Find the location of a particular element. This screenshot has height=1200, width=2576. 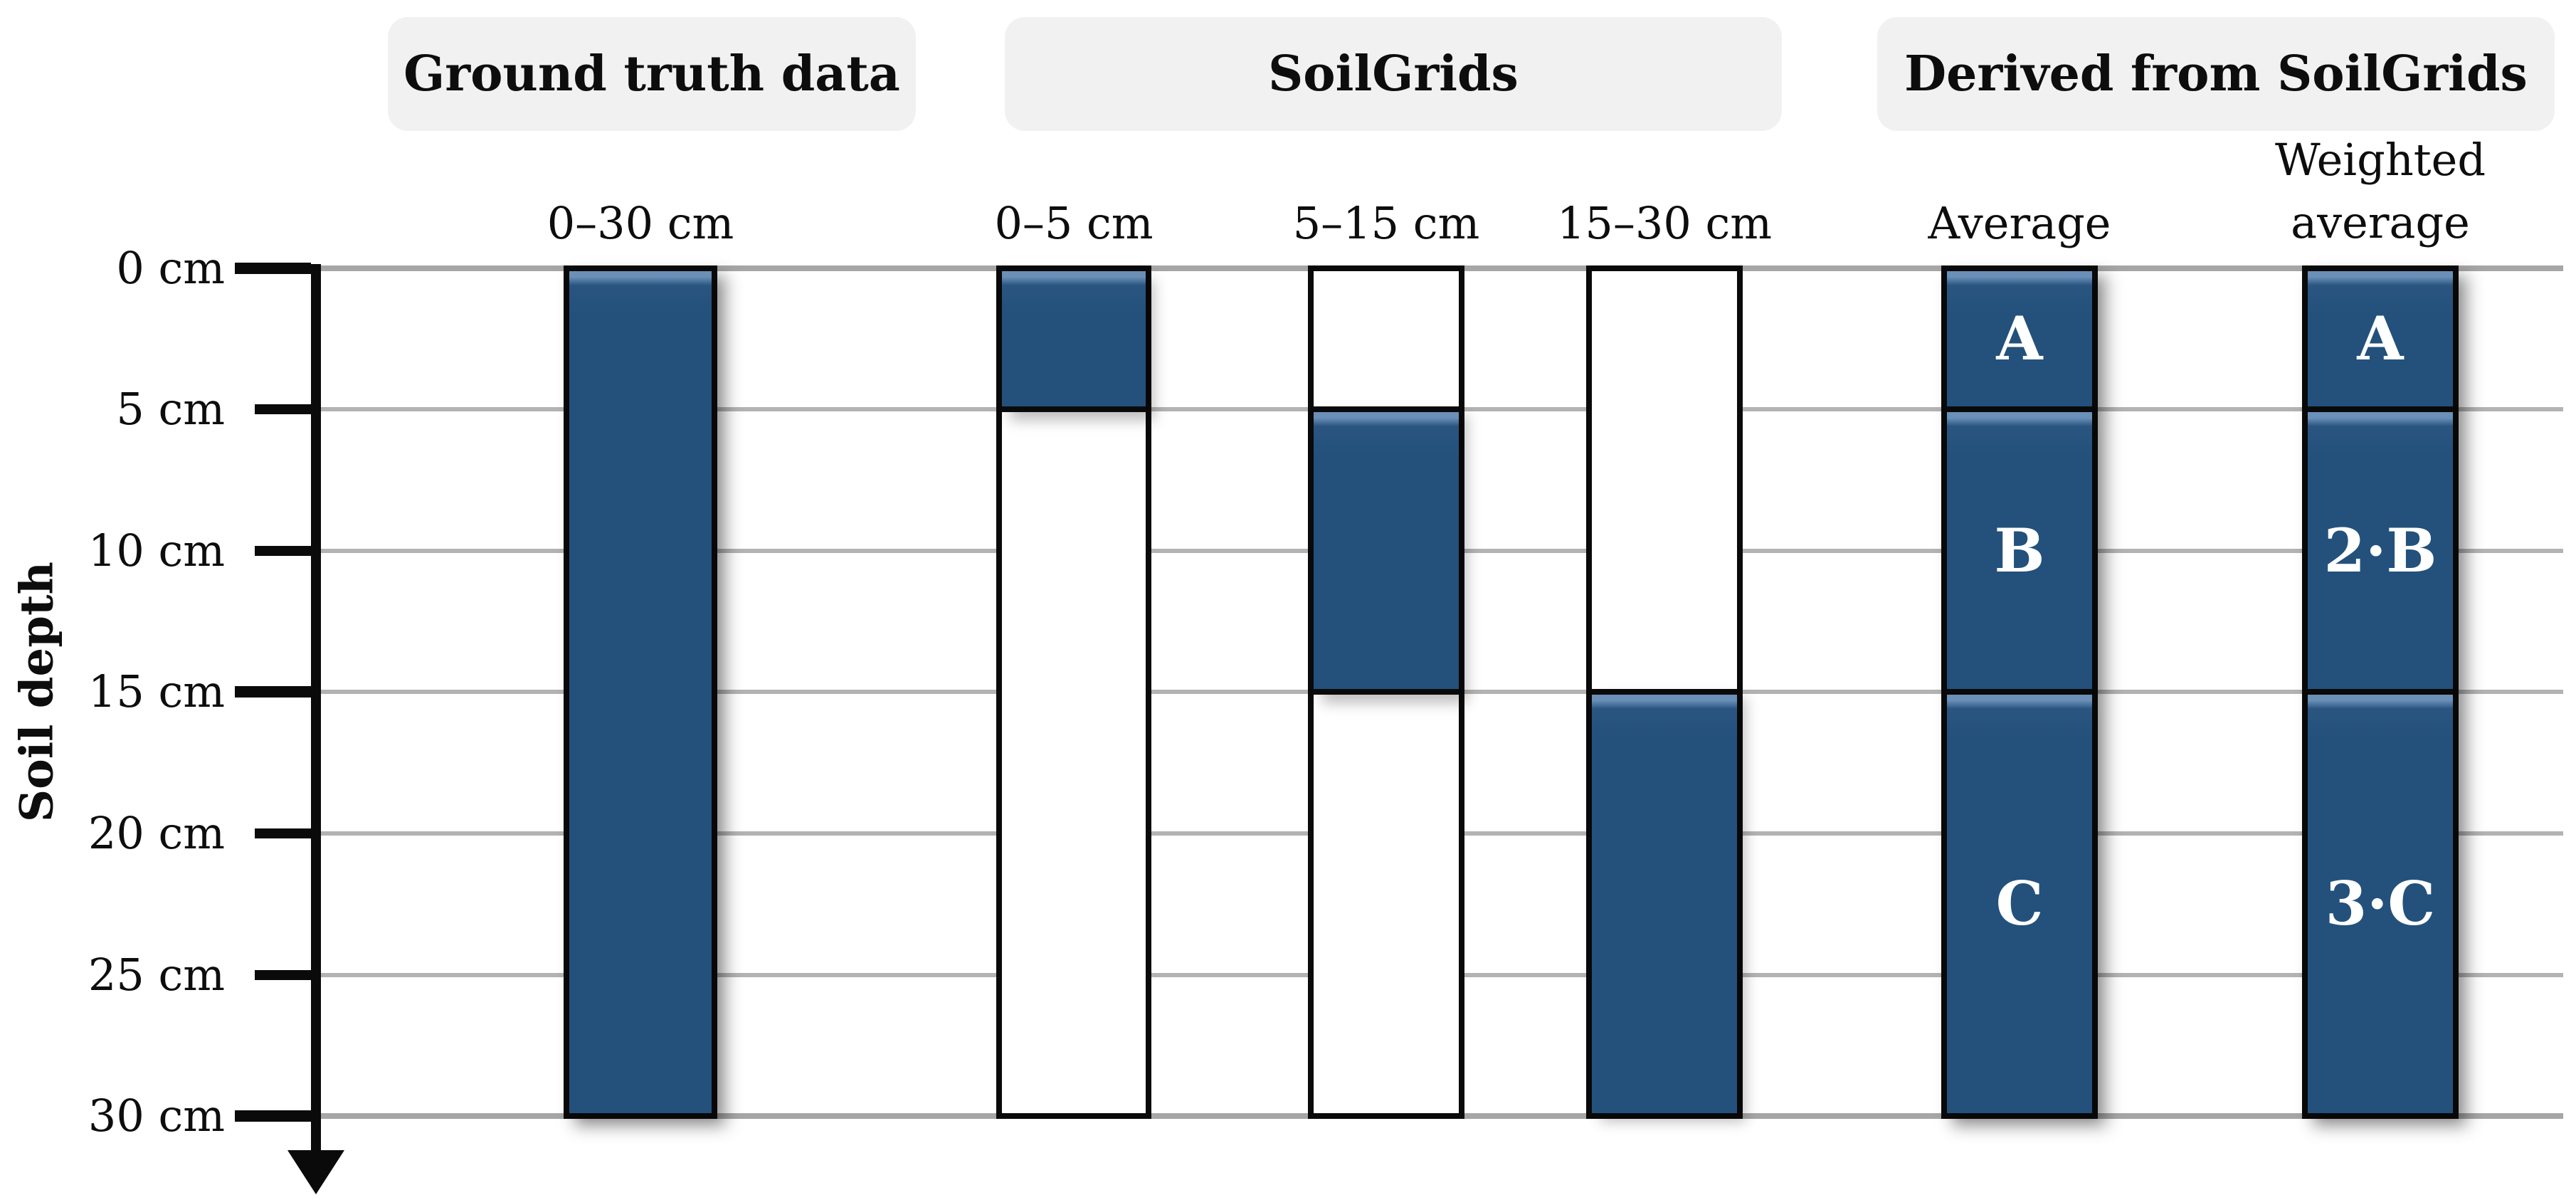

bar-weighted-segment-a: A is located at coordinates (2380, 341).